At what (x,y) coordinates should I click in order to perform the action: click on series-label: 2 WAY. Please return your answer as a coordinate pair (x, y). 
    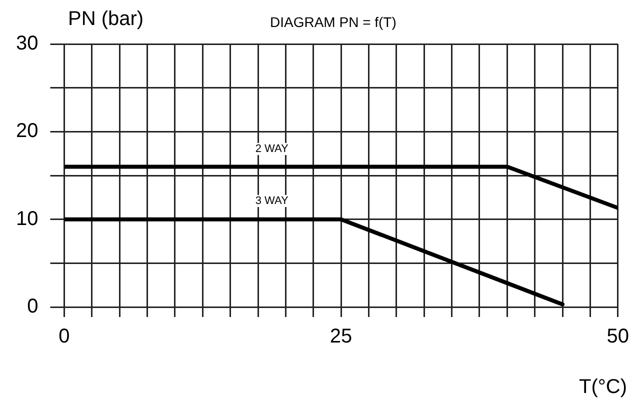
    Looking at the image, I should click on (271, 148).